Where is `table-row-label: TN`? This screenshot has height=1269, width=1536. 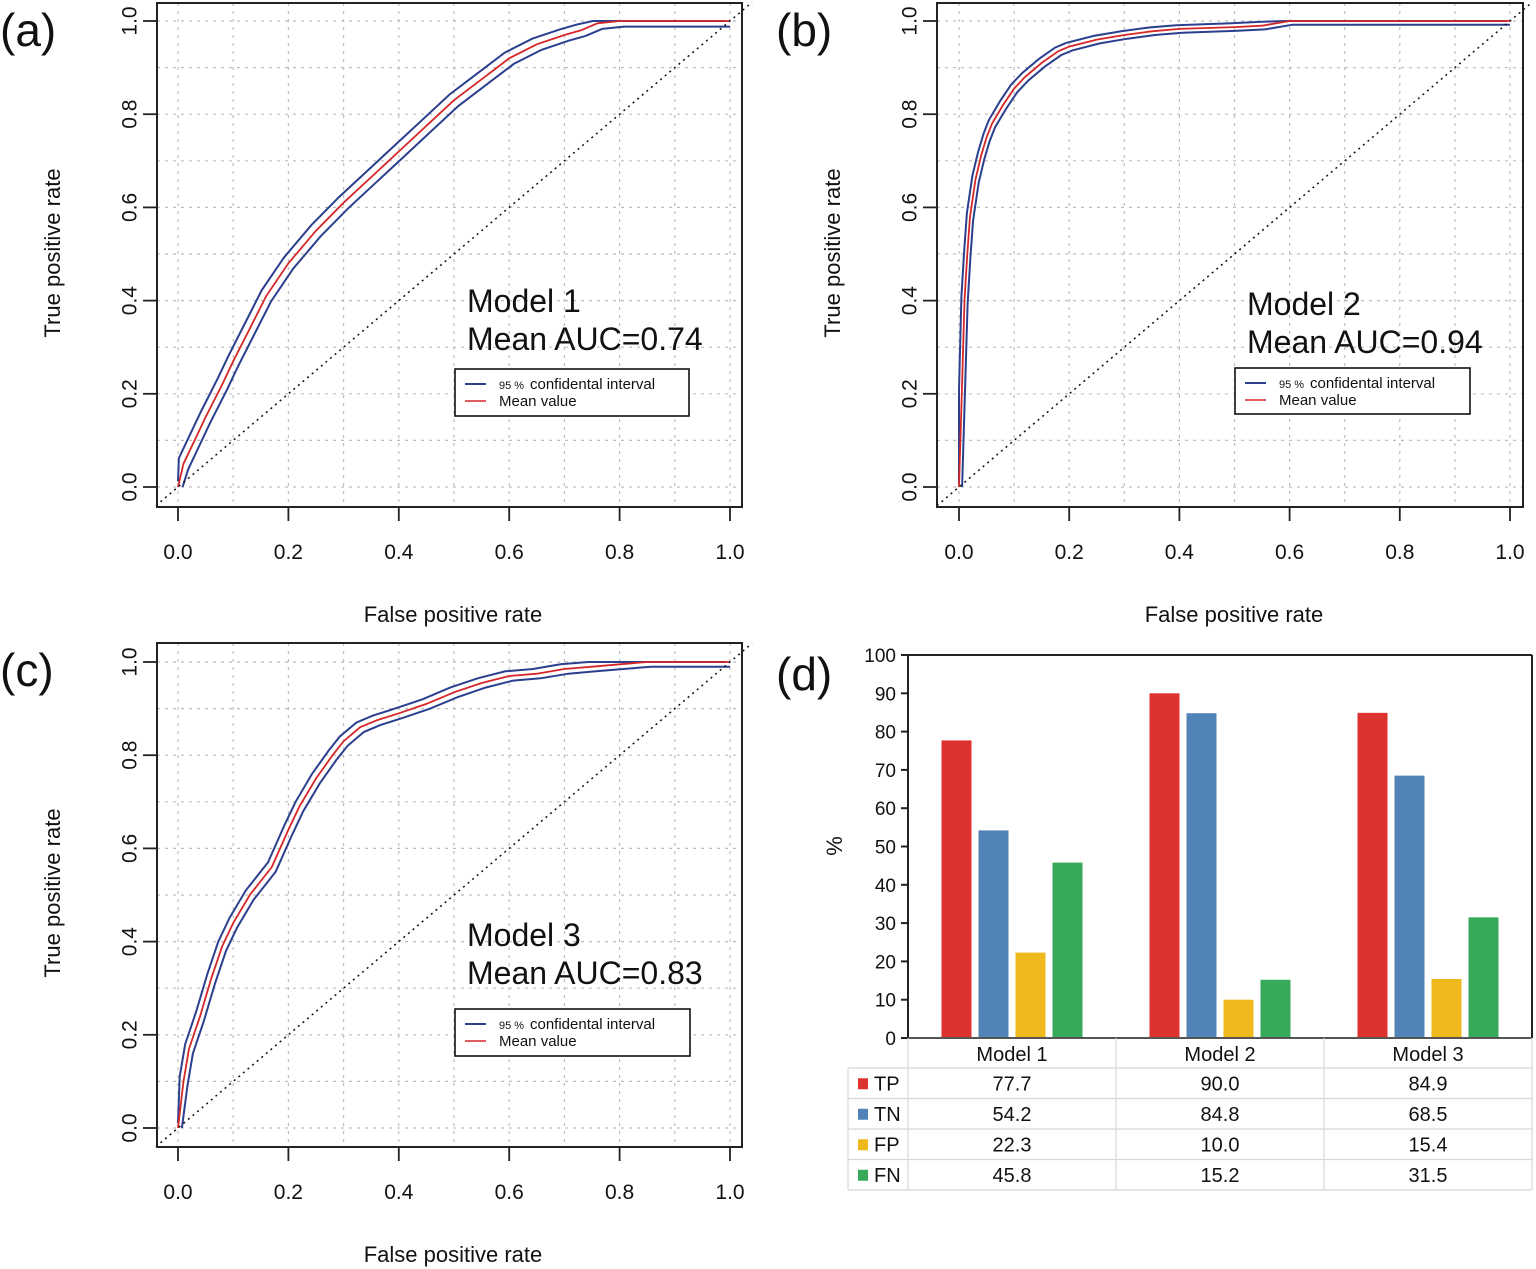
table-row-label: TN is located at coordinates (887, 1115).